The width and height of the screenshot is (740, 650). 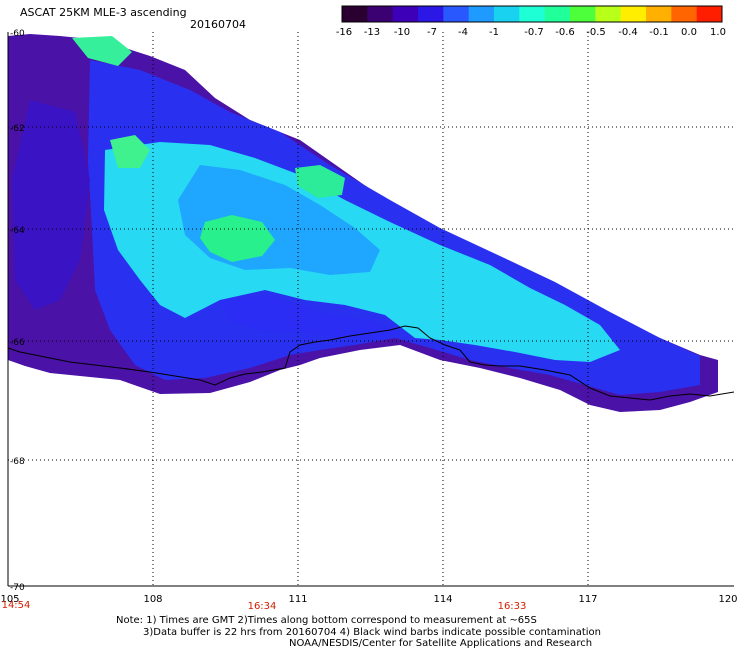 What do you see at coordinates (596, 32) in the screenshot?
I see `colorbar-label: -0.5` at bounding box center [596, 32].